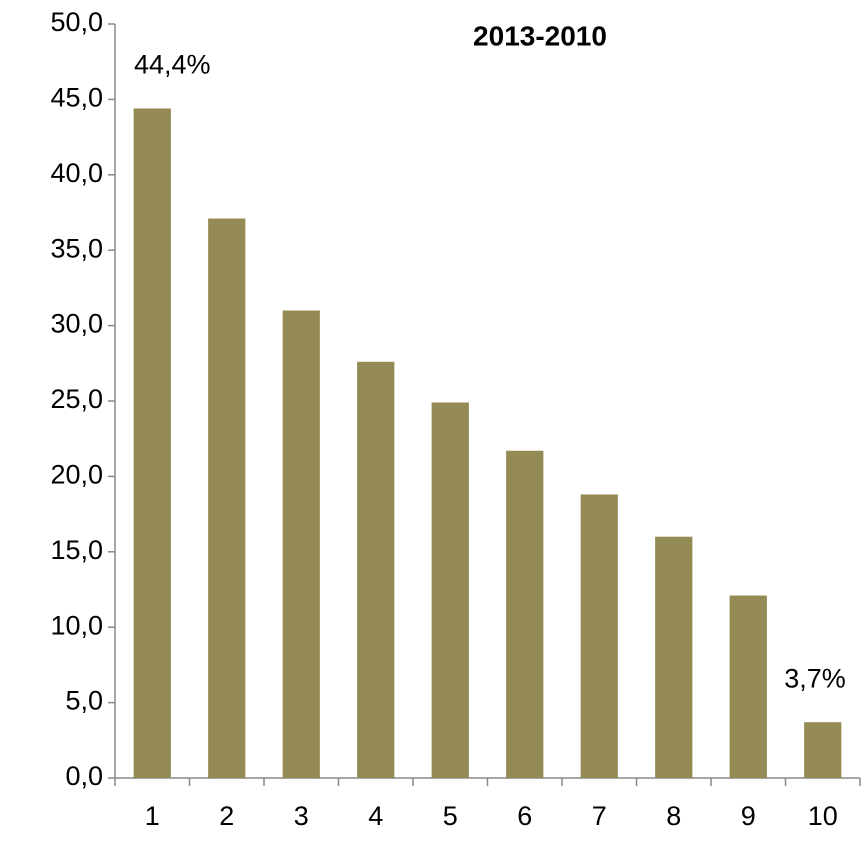  Describe the element at coordinates (226, 816) in the screenshot. I see `x-tick-label: 2` at that location.